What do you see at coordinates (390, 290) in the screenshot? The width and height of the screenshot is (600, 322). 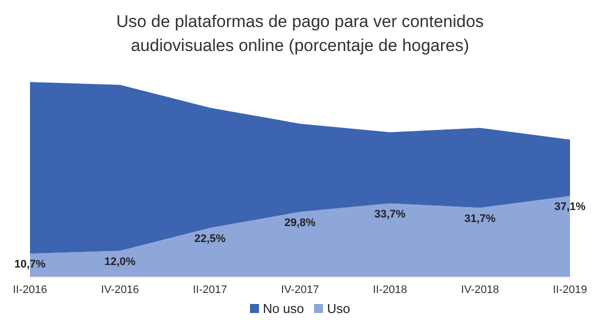 I see `x-tick-label: II-2018` at bounding box center [390, 290].